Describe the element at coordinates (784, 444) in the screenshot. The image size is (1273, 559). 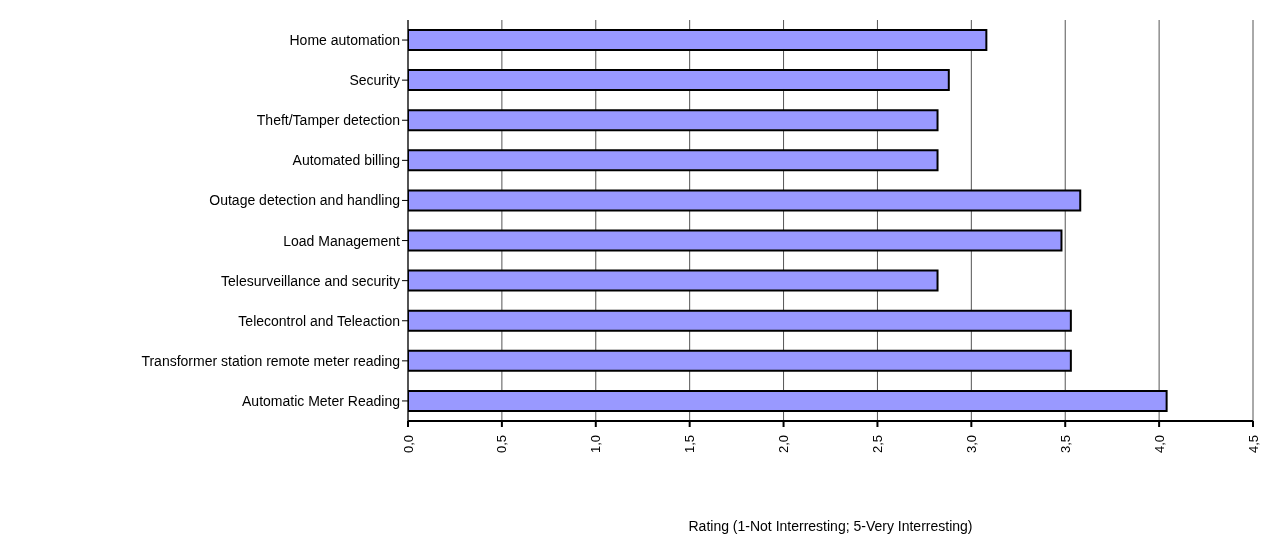
I see `x-tick-label: 2,0` at that location.